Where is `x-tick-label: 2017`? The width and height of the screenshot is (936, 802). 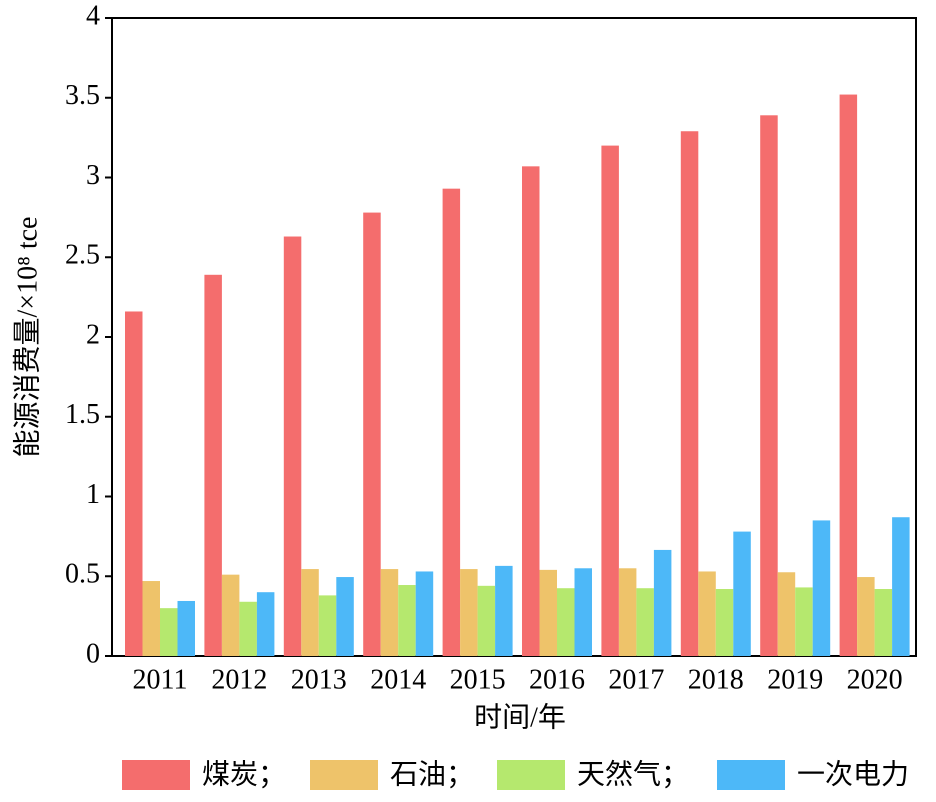
x-tick-label: 2017 is located at coordinates (636, 679).